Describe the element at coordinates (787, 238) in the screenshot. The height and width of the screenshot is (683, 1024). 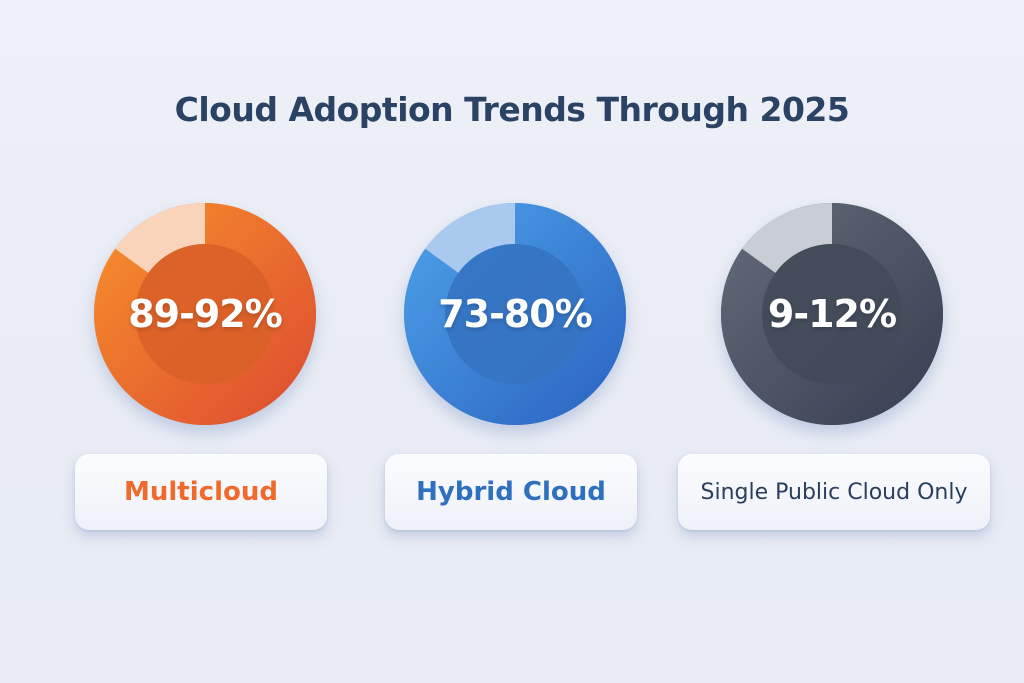
I see `donut-segment-remainder-single-public-cloud-only` at that location.